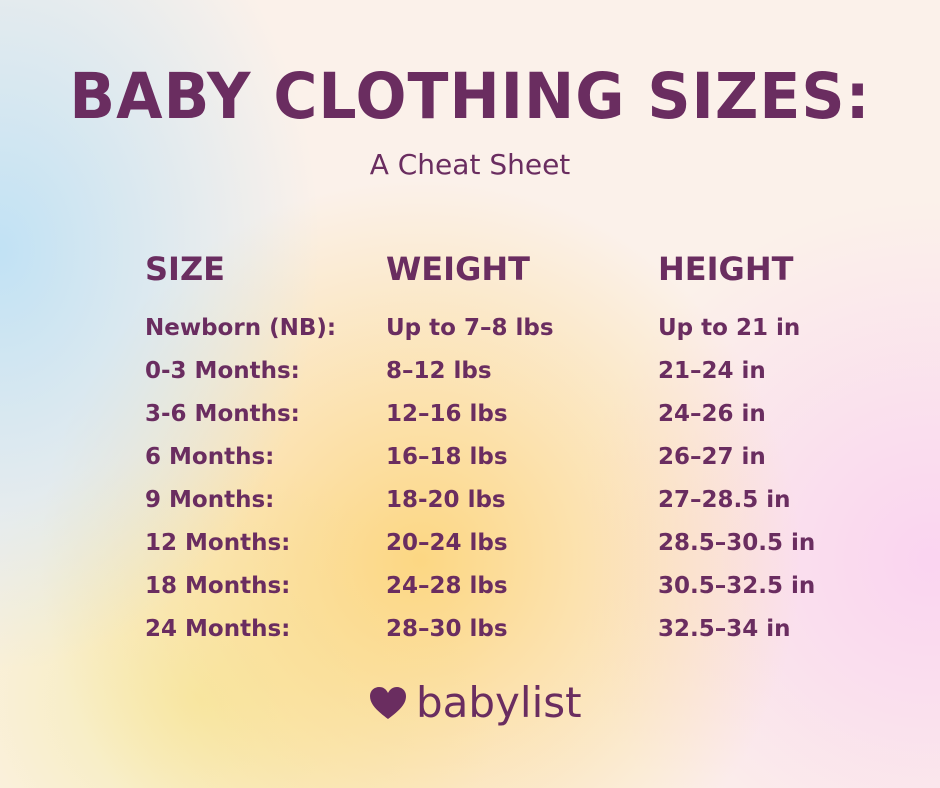 The height and width of the screenshot is (788, 940). I want to click on table-cell: 12 Months:, so click(218, 543).